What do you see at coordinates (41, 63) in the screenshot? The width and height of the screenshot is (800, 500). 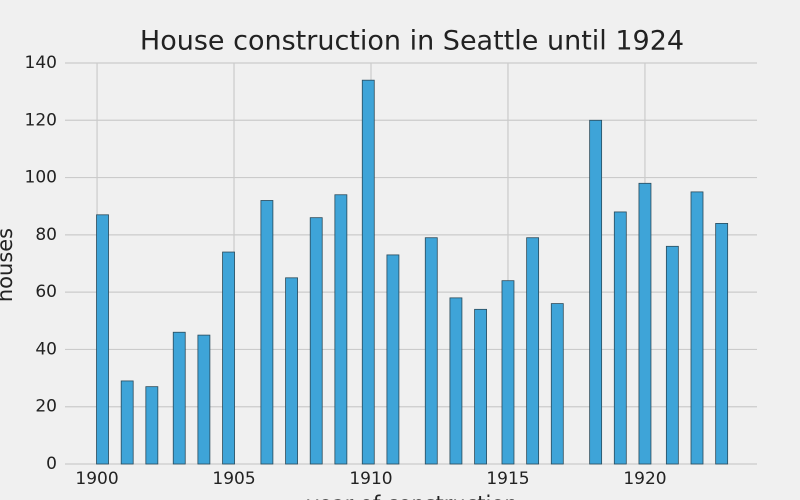 I see `y-tick-label: 140` at bounding box center [41, 63].